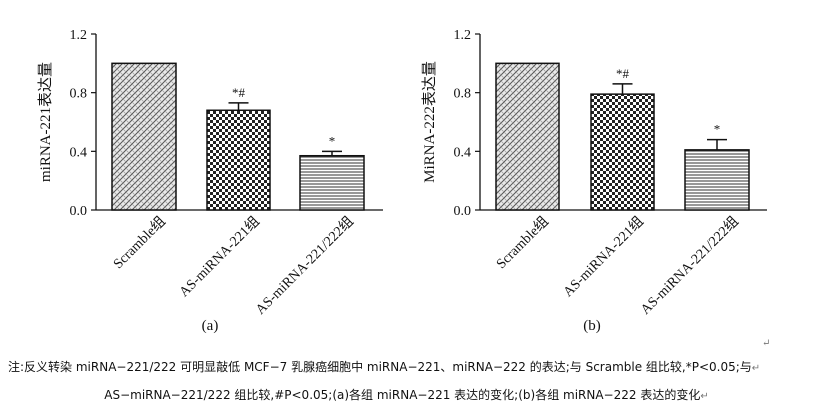  I want to click on return-mark-2: ↵, so click(704, 396).